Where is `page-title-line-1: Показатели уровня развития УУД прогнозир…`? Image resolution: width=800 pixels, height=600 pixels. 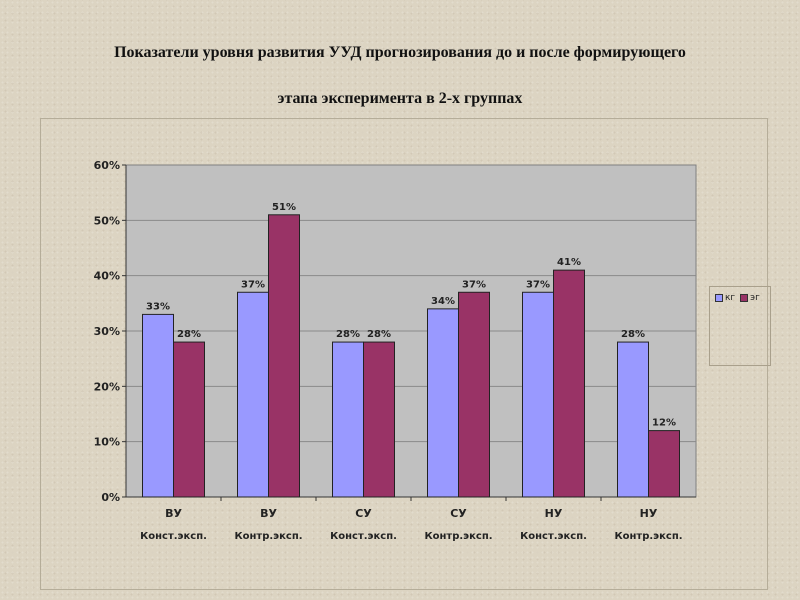
page-title-line-1: Показатели уровня развития УУД прогнозир… is located at coordinates (400, 52).